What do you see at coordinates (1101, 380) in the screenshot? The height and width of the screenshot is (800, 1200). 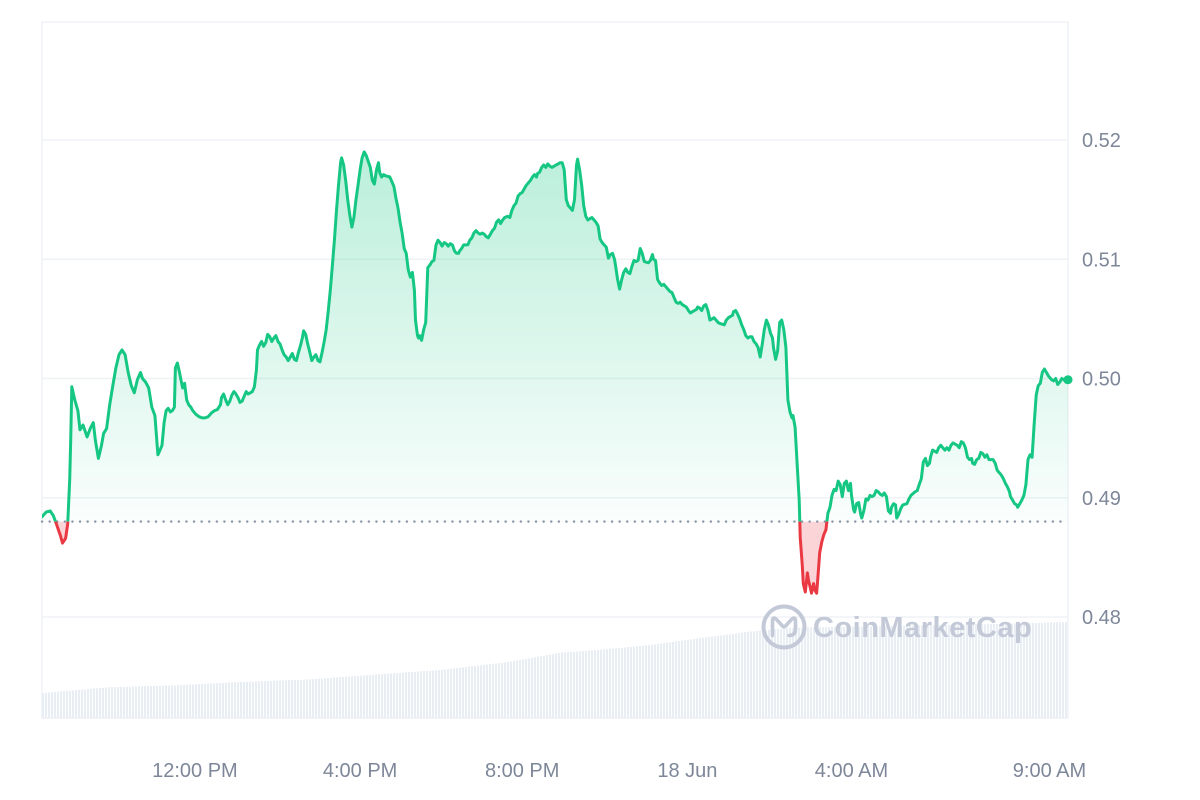 I see `y-tick-label: 0.50` at bounding box center [1101, 380].